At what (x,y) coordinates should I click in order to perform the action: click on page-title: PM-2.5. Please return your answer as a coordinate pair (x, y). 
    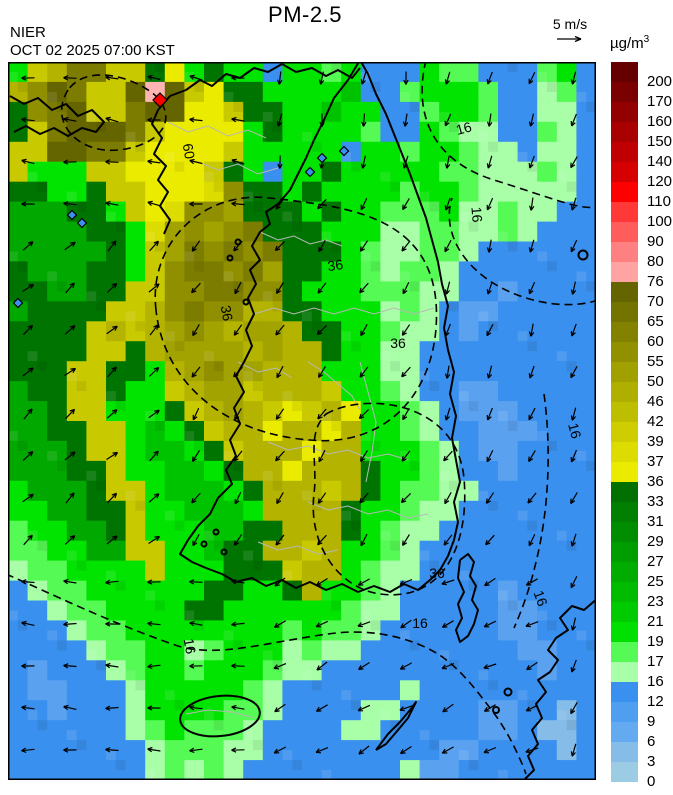
    Looking at the image, I should click on (305, 14).